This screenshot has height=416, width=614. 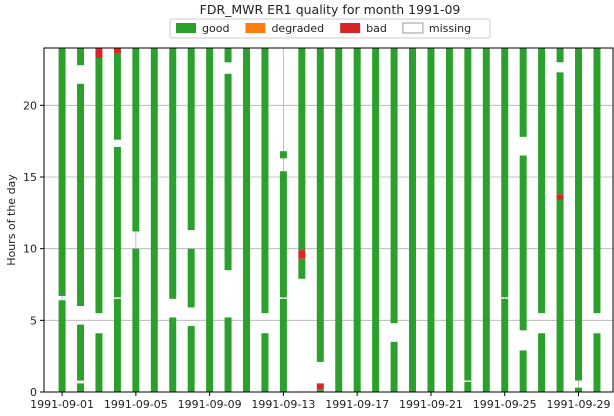 I want to click on x-tick-label: 1991-09-25, so click(x=505, y=404).